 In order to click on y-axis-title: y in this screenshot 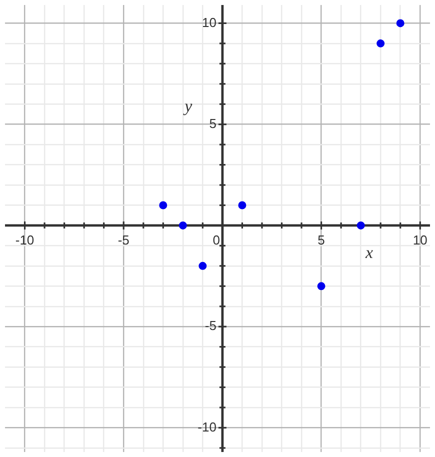, I will do `click(187, 106)`.